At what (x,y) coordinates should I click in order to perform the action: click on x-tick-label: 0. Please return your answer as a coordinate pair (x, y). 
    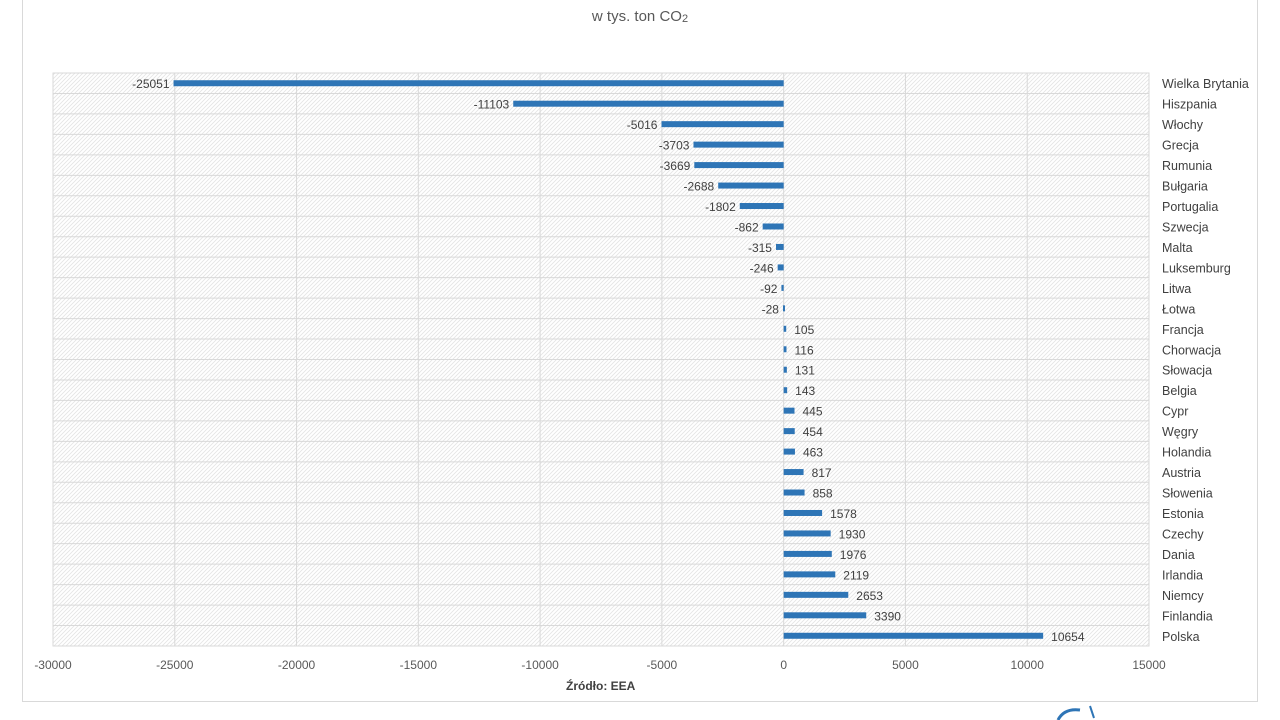
    Looking at the image, I should click on (783, 665).